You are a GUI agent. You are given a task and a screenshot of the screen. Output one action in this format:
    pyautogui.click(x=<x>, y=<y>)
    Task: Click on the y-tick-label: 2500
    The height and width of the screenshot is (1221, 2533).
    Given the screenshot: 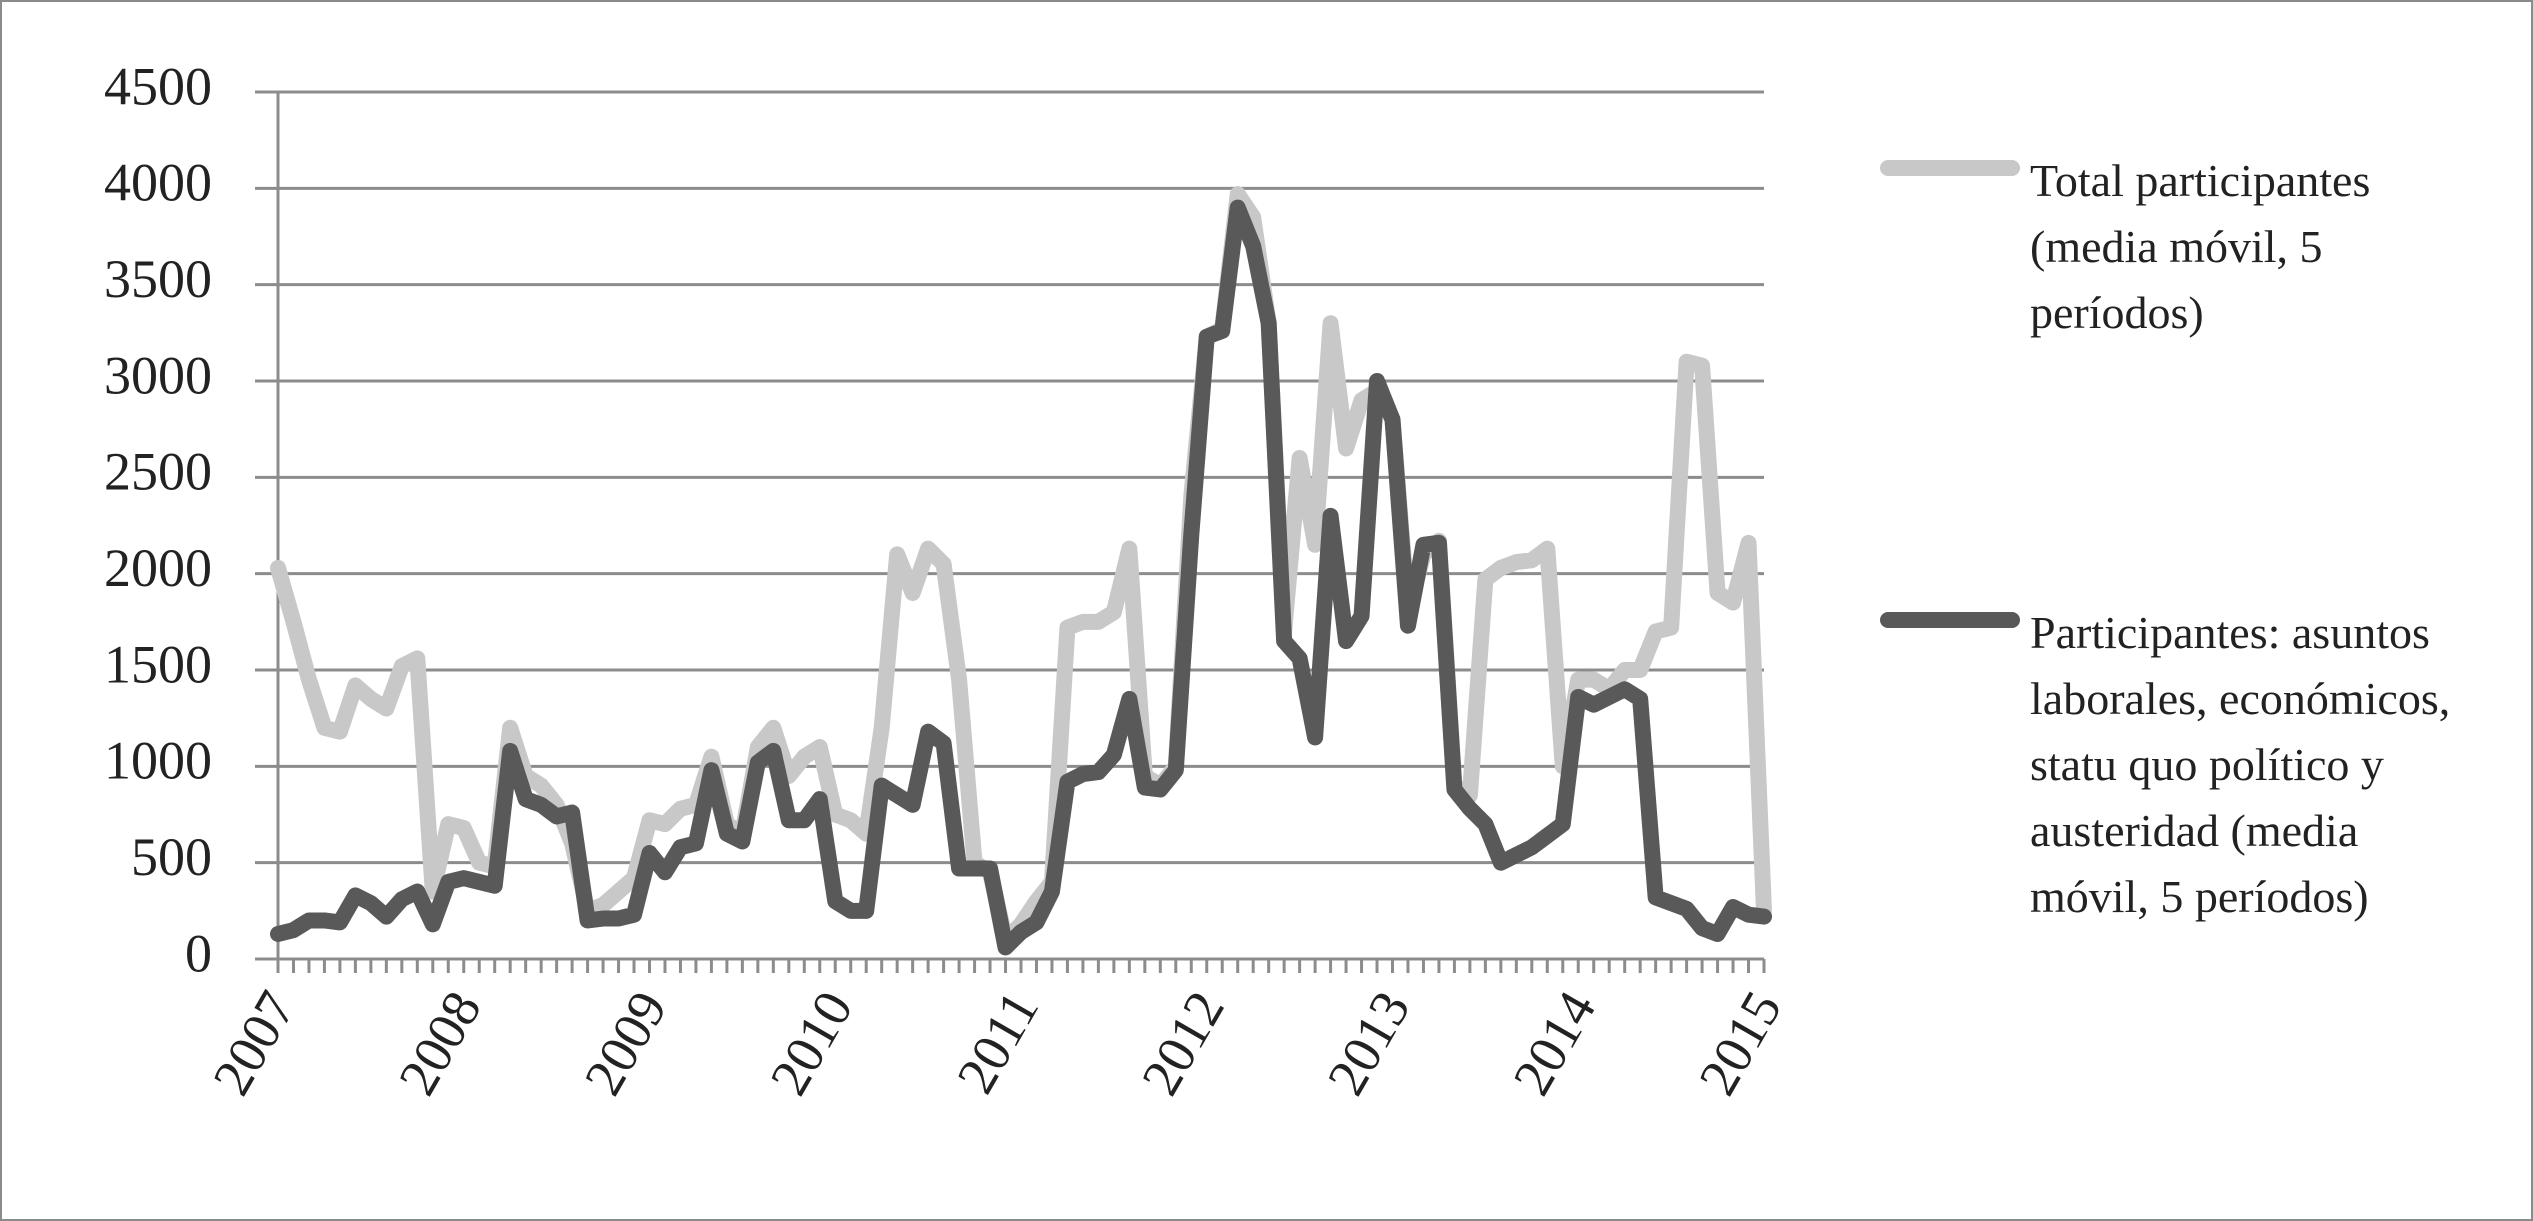 What is the action you would take?
    pyautogui.click(x=158, y=472)
    